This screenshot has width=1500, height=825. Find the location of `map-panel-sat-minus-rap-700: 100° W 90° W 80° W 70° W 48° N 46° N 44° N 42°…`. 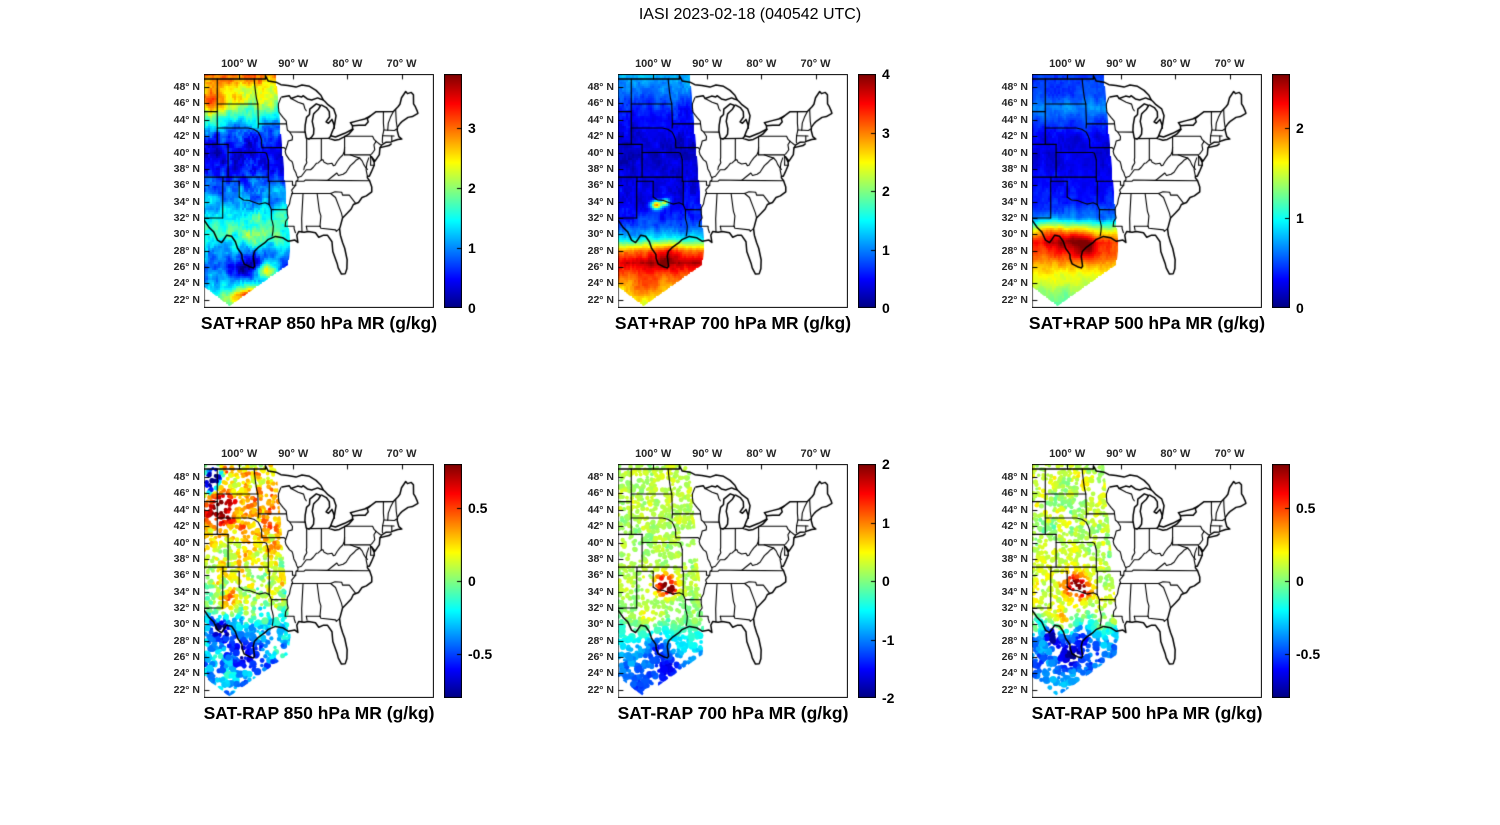

map-panel-sat-minus-rap-700: 100° W 90° W 80° W 70° W 48° N 46° N 44° N 42°… is located at coordinates (750, 585).